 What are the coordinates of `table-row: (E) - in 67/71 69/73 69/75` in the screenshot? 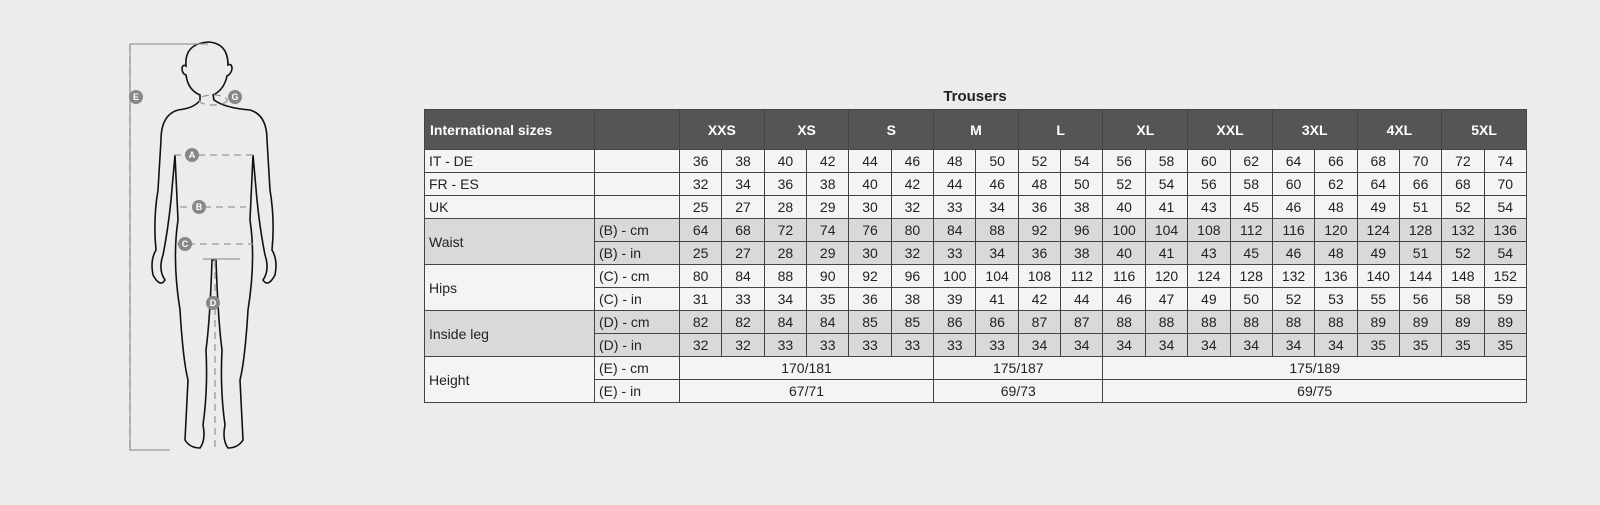 It's located at (976, 391).